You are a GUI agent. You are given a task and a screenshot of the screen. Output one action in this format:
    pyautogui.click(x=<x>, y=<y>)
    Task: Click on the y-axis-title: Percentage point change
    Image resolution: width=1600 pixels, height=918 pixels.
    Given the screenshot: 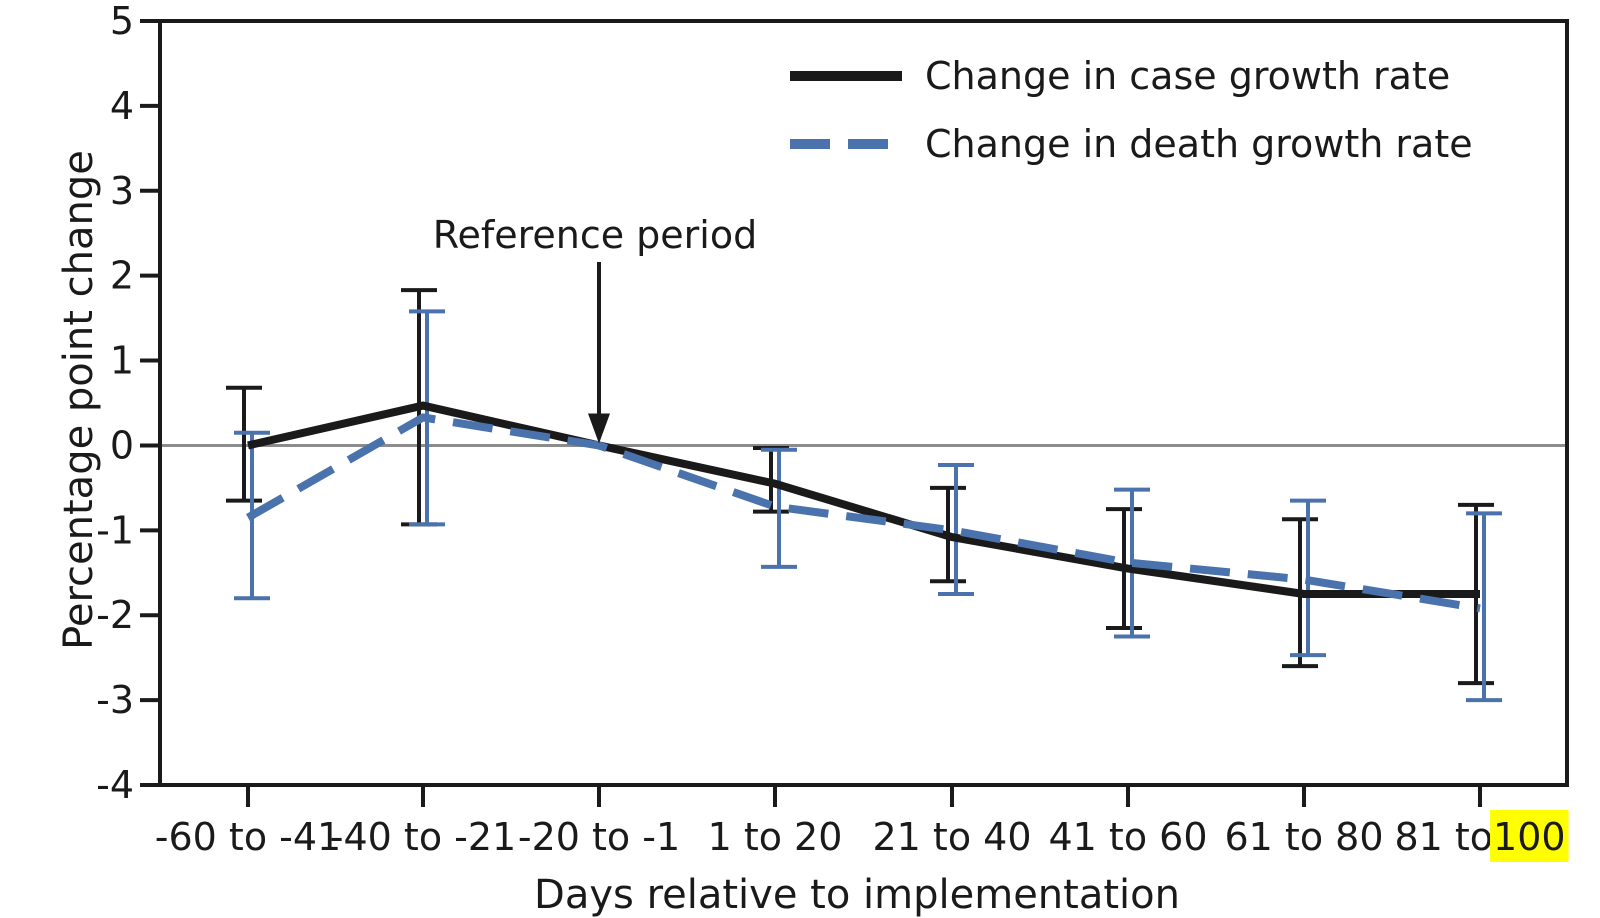 What is the action you would take?
    pyautogui.click(x=79, y=400)
    